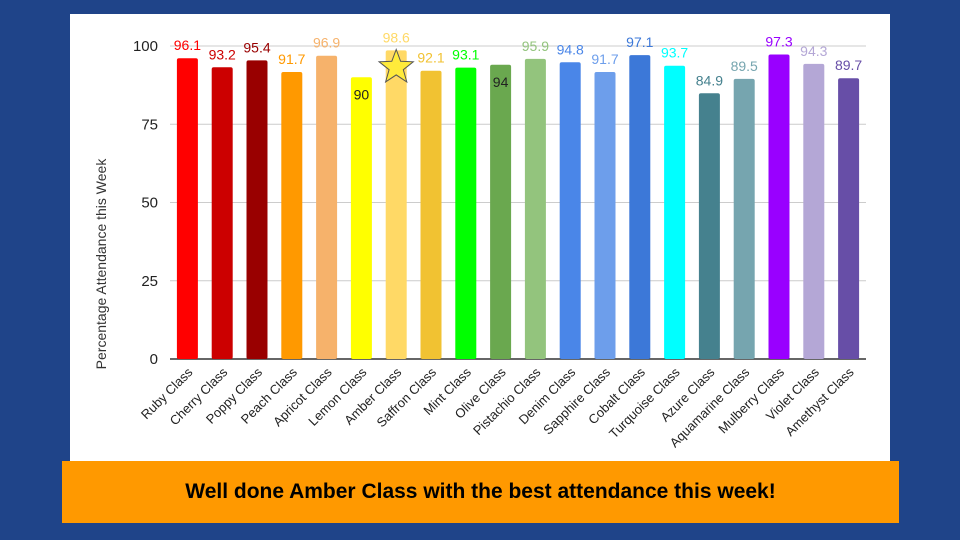  What do you see at coordinates (326, 43) in the screenshot?
I see `data-label: 96.9` at bounding box center [326, 43].